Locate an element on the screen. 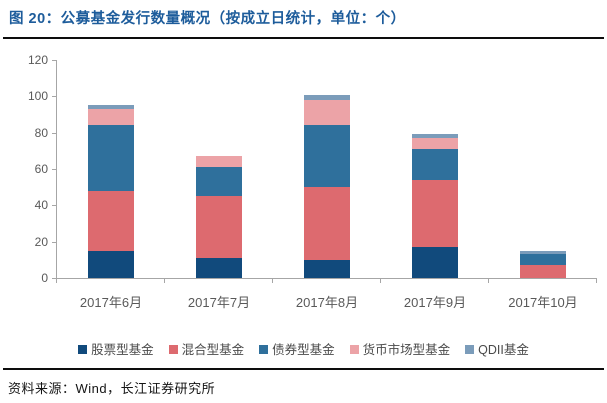 The height and width of the screenshot is (403, 607). legend-label: 债券型基金 is located at coordinates (303, 350).